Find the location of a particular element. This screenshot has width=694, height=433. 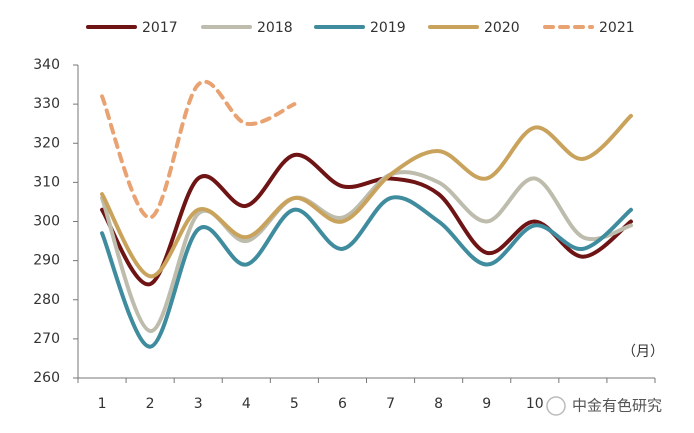

x-tick-label: 2 is located at coordinates (150, 404).